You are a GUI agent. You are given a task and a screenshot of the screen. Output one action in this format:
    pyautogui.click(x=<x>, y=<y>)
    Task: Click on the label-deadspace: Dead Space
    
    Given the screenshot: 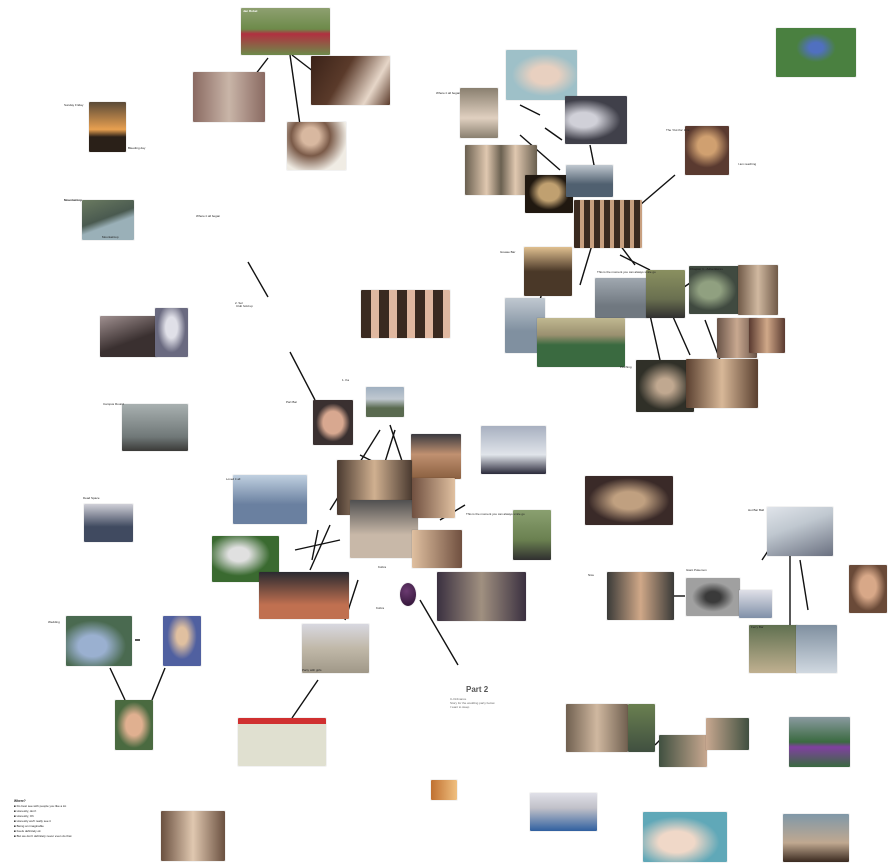 What is the action you would take?
    pyautogui.click(x=91, y=498)
    